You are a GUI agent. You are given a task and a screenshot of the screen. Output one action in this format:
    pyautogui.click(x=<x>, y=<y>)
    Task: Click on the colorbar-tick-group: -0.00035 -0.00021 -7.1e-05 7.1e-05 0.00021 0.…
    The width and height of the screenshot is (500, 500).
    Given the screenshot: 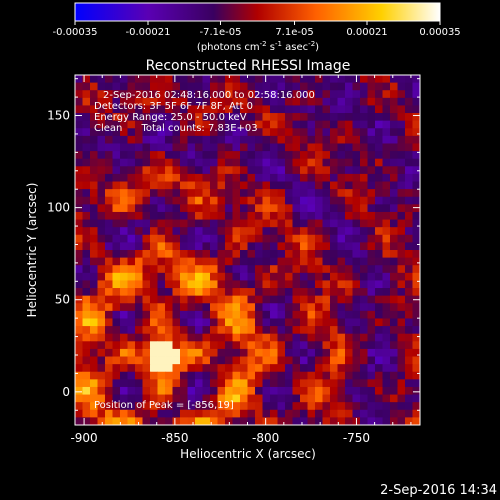 What is the action you would take?
    pyautogui.click(x=257, y=29)
    